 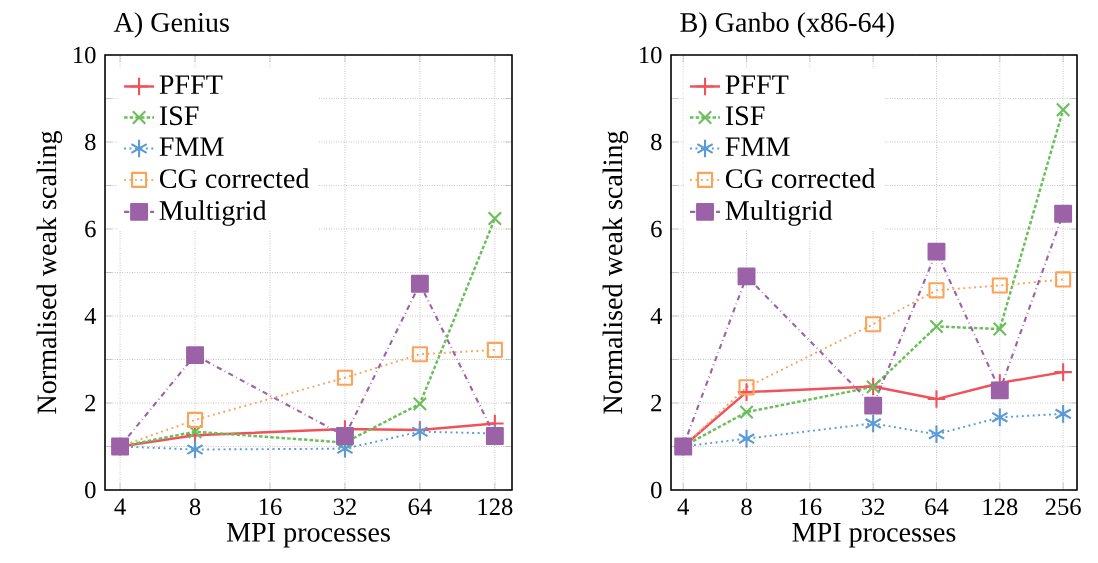 I want to click on chart-title: A) Genius, so click(x=171, y=25).